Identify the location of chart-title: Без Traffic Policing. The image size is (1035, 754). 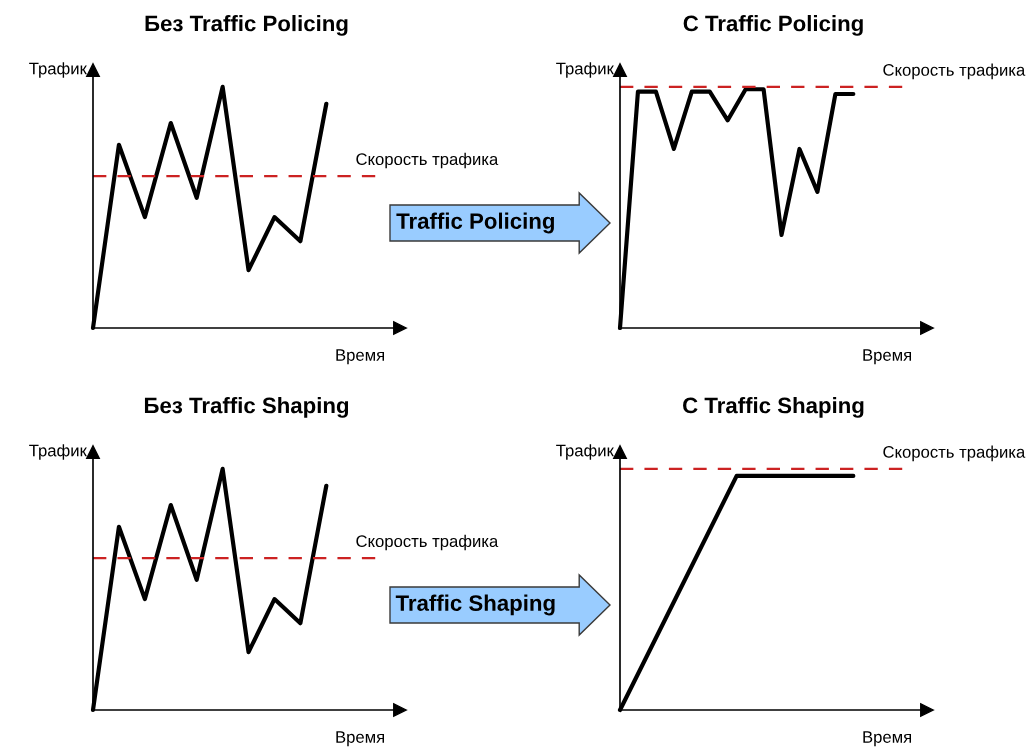
(246, 25).